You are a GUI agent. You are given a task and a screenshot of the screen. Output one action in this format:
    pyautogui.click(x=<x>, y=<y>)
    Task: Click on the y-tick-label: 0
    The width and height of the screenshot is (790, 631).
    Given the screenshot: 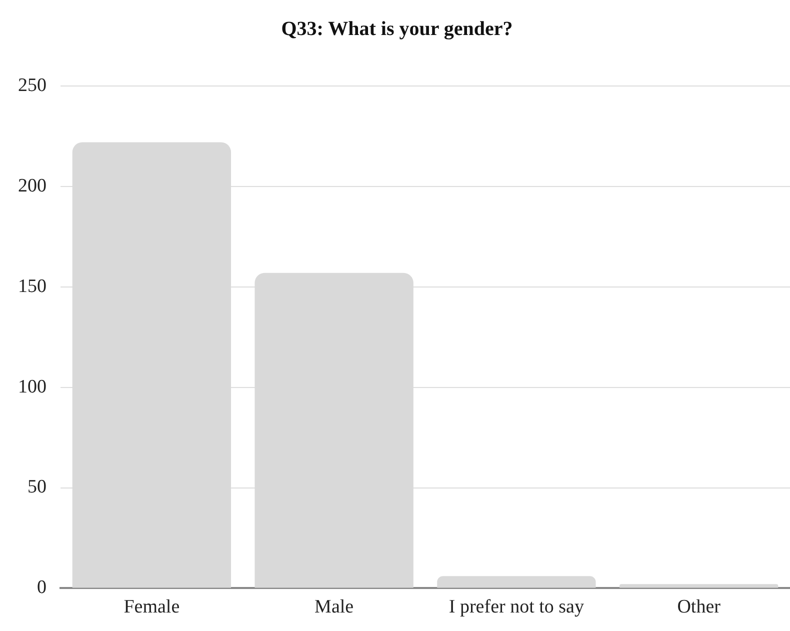 What is the action you would take?
    pyautogui.click(x=41, y=587)
    